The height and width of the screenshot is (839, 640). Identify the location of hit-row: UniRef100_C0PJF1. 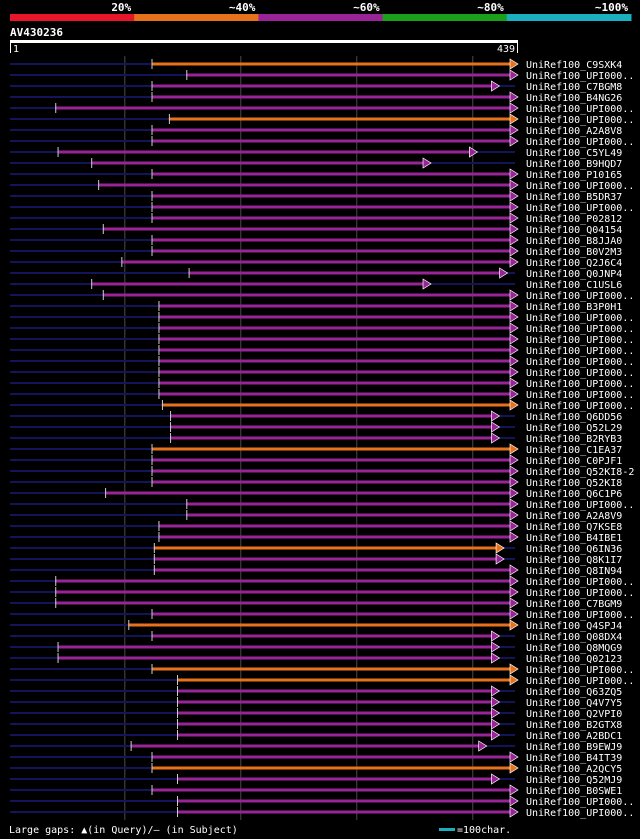
(316, 460).